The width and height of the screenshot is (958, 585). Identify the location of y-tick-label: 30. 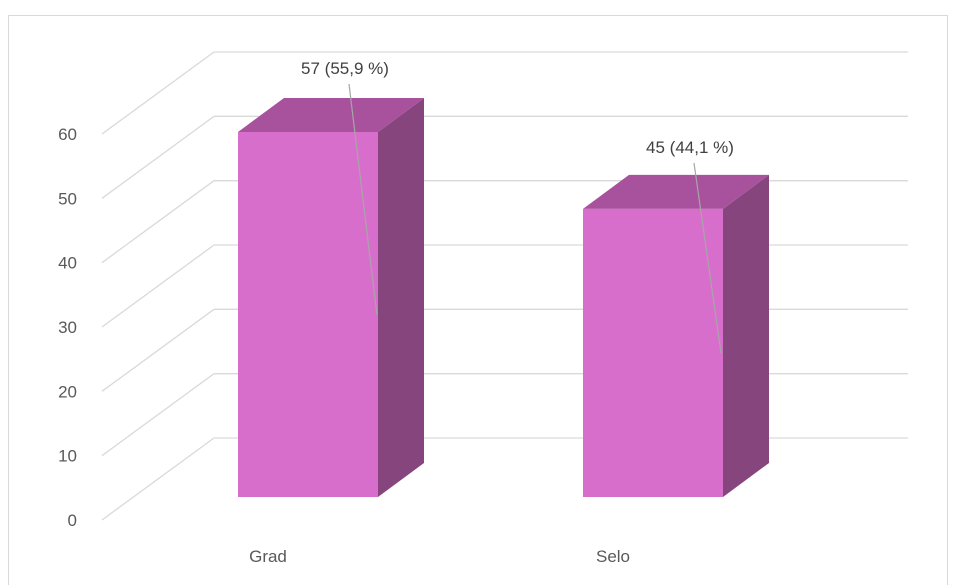
(67, 327).